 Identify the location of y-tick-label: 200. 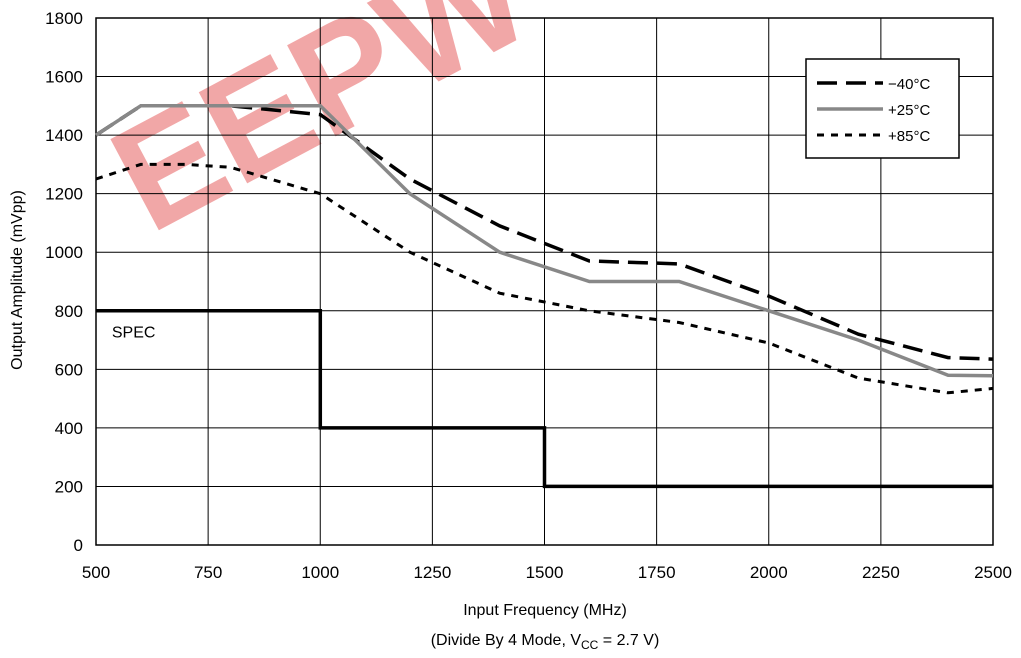
(69, 486).